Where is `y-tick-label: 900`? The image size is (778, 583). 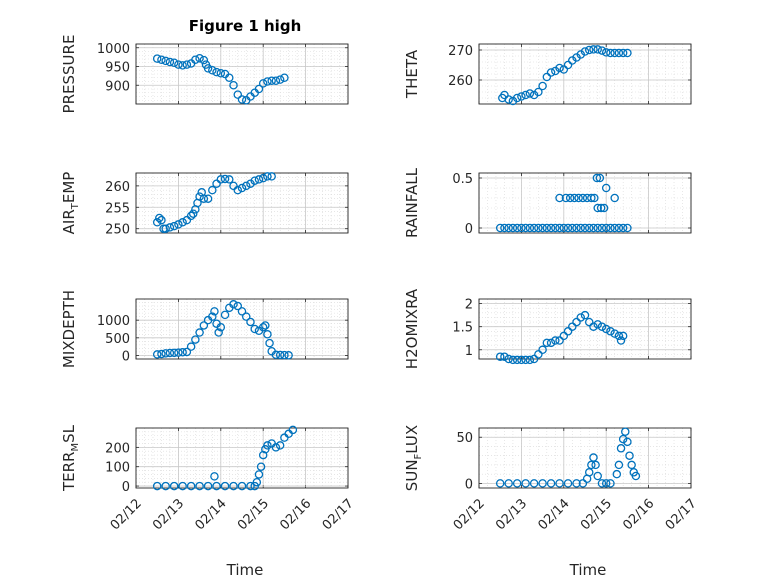 y-tick-label: 900 is located at coordinates (117, 86).